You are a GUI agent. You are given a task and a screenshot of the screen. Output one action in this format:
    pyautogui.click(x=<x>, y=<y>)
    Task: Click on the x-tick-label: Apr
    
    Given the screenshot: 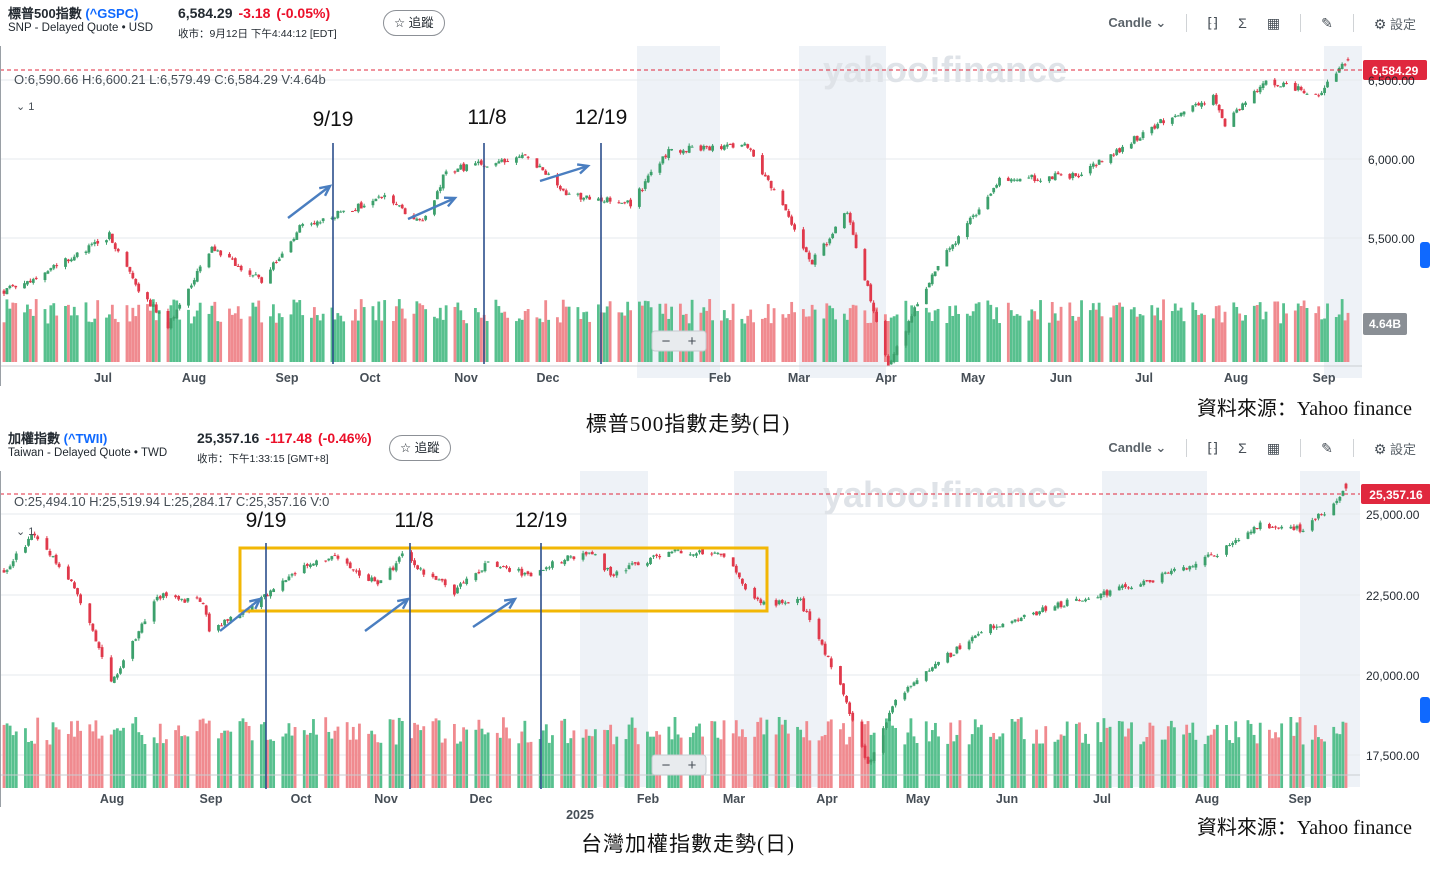 What is the action you would take?
    pyautogui.click(x=886, y=378)
    